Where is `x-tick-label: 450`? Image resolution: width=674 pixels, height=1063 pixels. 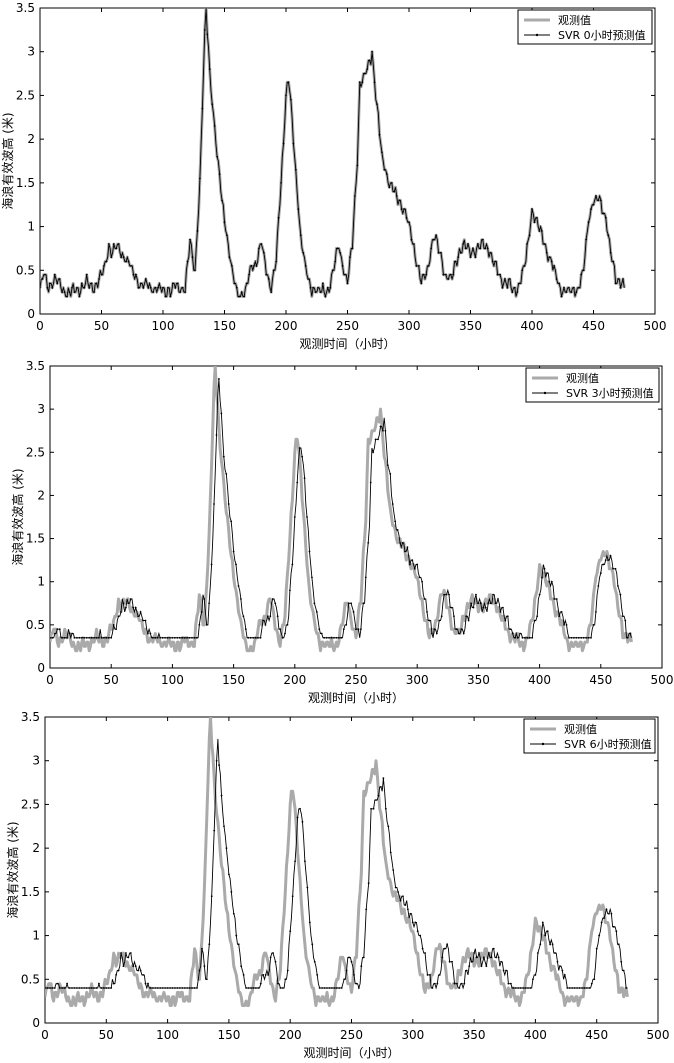 x-tick-label: 450 is located at coordinates (596, 1035).